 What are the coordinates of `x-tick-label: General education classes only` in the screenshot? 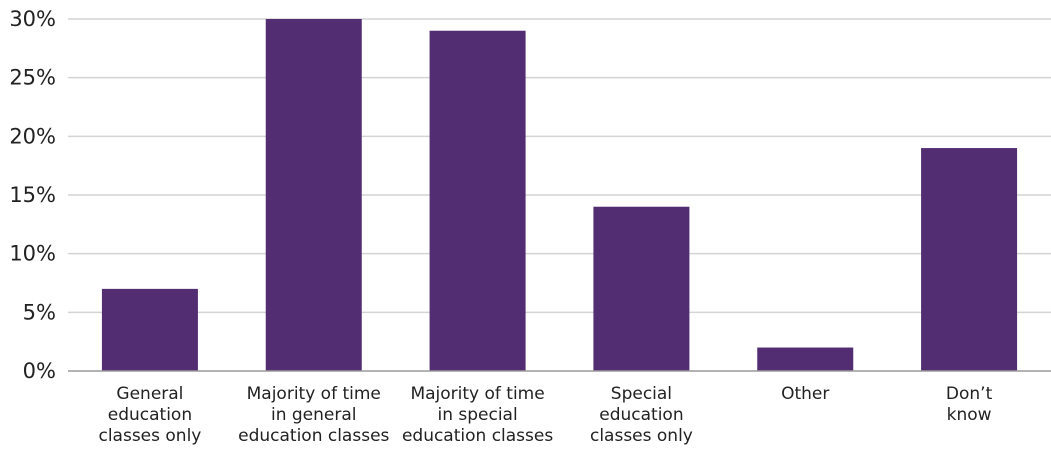 It's located at (149, 415).